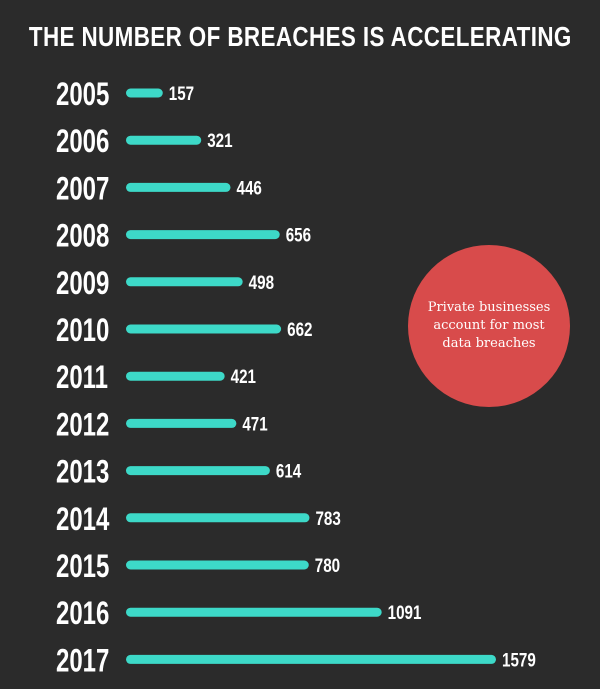  Describe the element at coordinates (249, 188) in the screenshot. I see `value-label: 446` at that location.